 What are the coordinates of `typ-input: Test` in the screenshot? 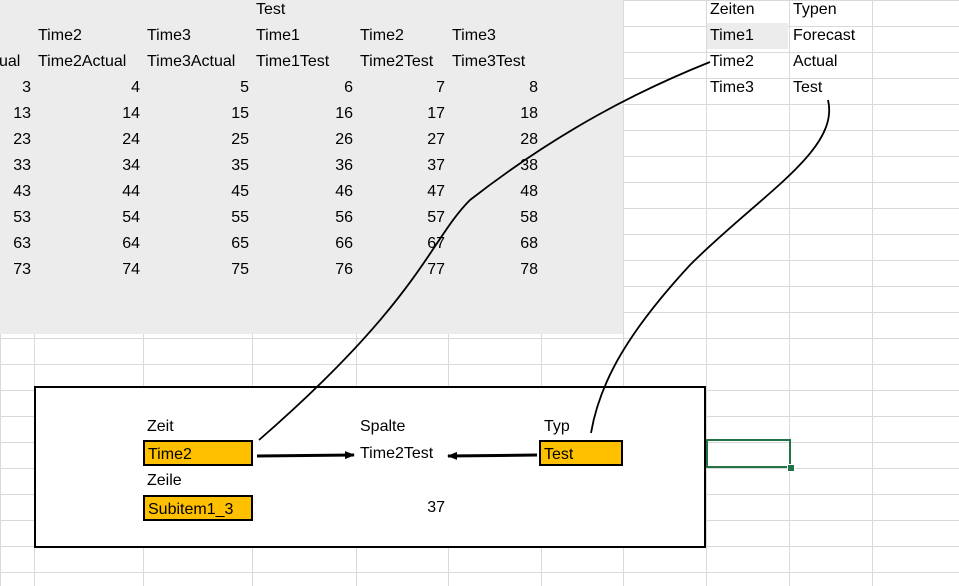 It's located at (581, 453).